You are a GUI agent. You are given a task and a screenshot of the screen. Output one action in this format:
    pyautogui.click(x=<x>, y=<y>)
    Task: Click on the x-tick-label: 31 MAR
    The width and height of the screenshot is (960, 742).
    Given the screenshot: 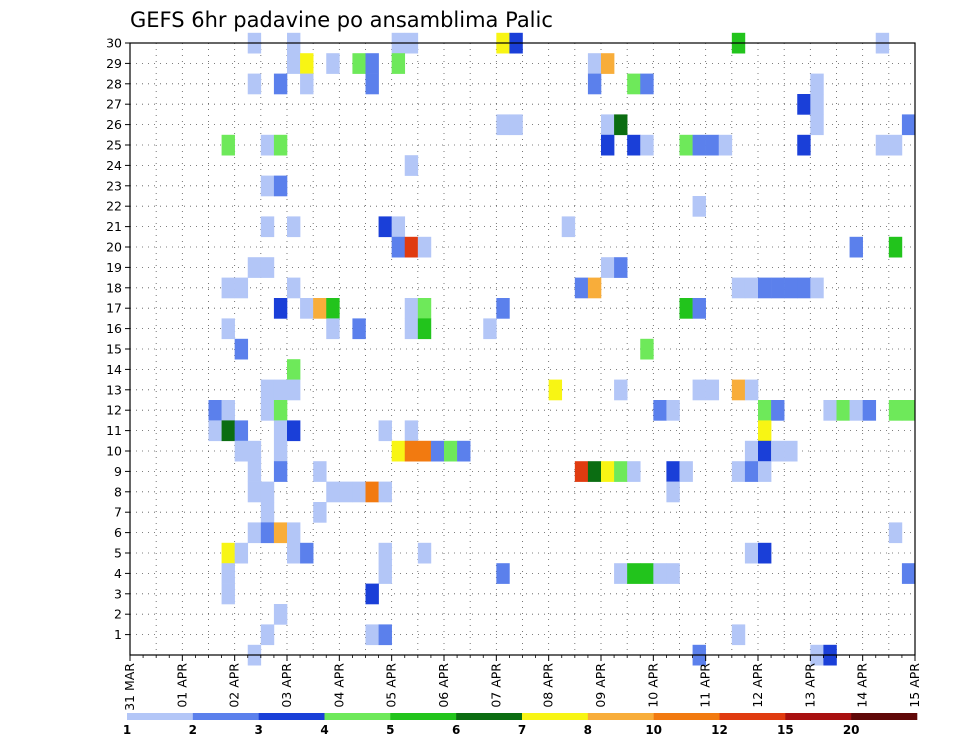 What is the action you would take?
    pyautogui.click(x=129, y=687)
    